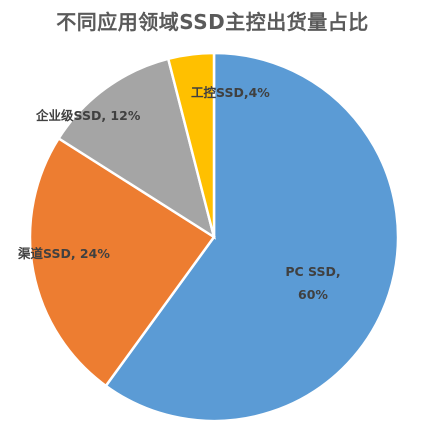 This screenshot has width=425, height=428. What do you see at coordinates (230, 92) in the screenshot?
I see `label-industrial-ssd: 工控SSD,4%` at bounding box center [230, 92].